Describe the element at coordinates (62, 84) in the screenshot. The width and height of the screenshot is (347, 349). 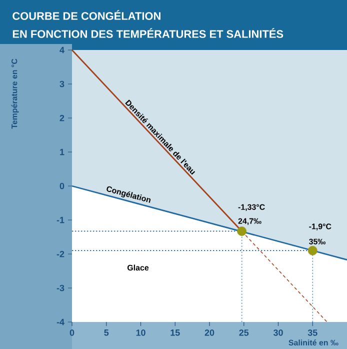
I see `y-tick-label: 3` at that location.